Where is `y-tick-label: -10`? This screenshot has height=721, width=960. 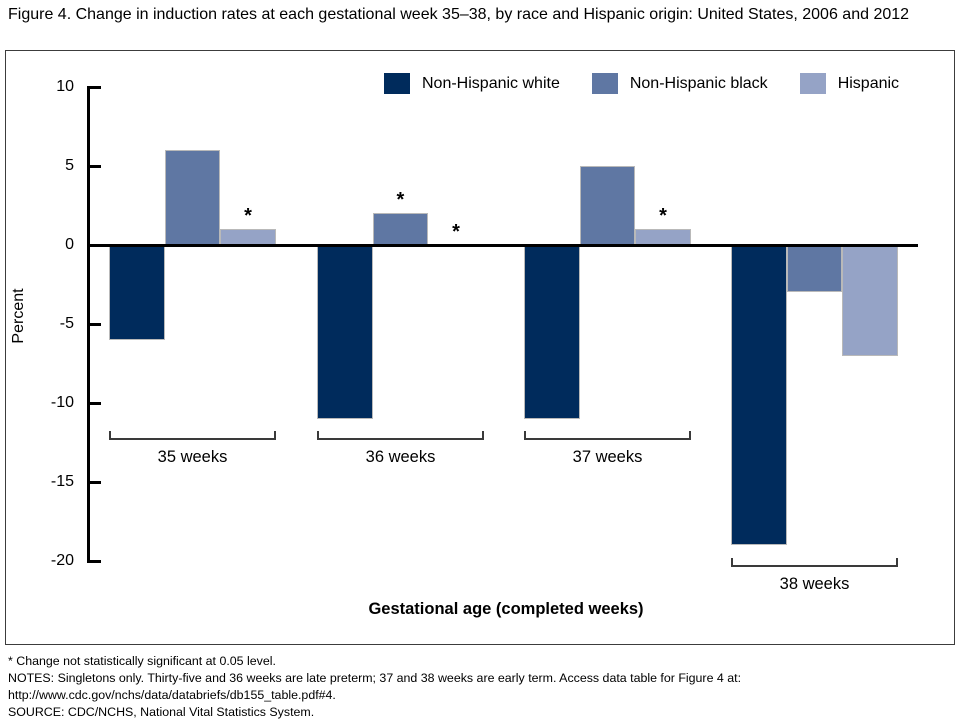
y-tick-label: -10 is located at coordinates (62, 402).